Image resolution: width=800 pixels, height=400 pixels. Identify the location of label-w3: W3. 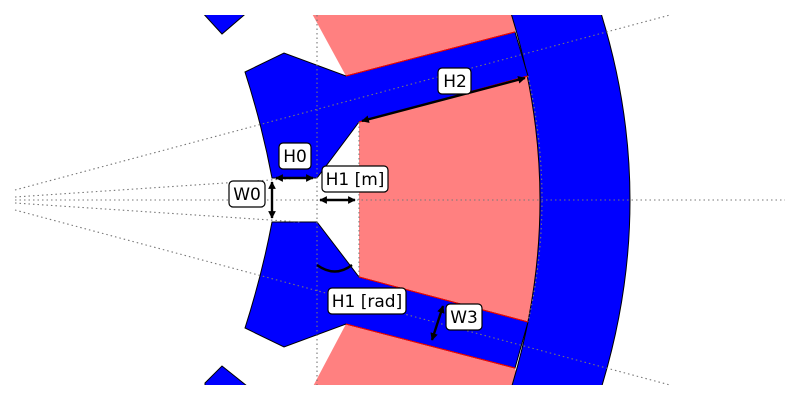
(464, 317).